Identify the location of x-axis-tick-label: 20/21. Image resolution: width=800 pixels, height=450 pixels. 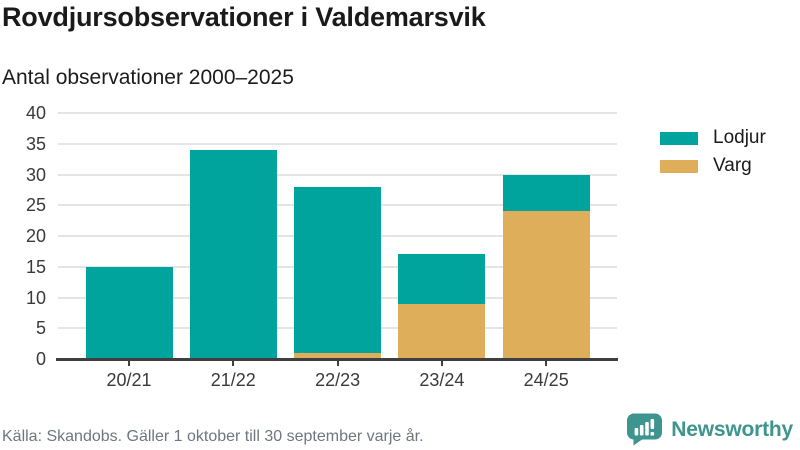
(129, 380).